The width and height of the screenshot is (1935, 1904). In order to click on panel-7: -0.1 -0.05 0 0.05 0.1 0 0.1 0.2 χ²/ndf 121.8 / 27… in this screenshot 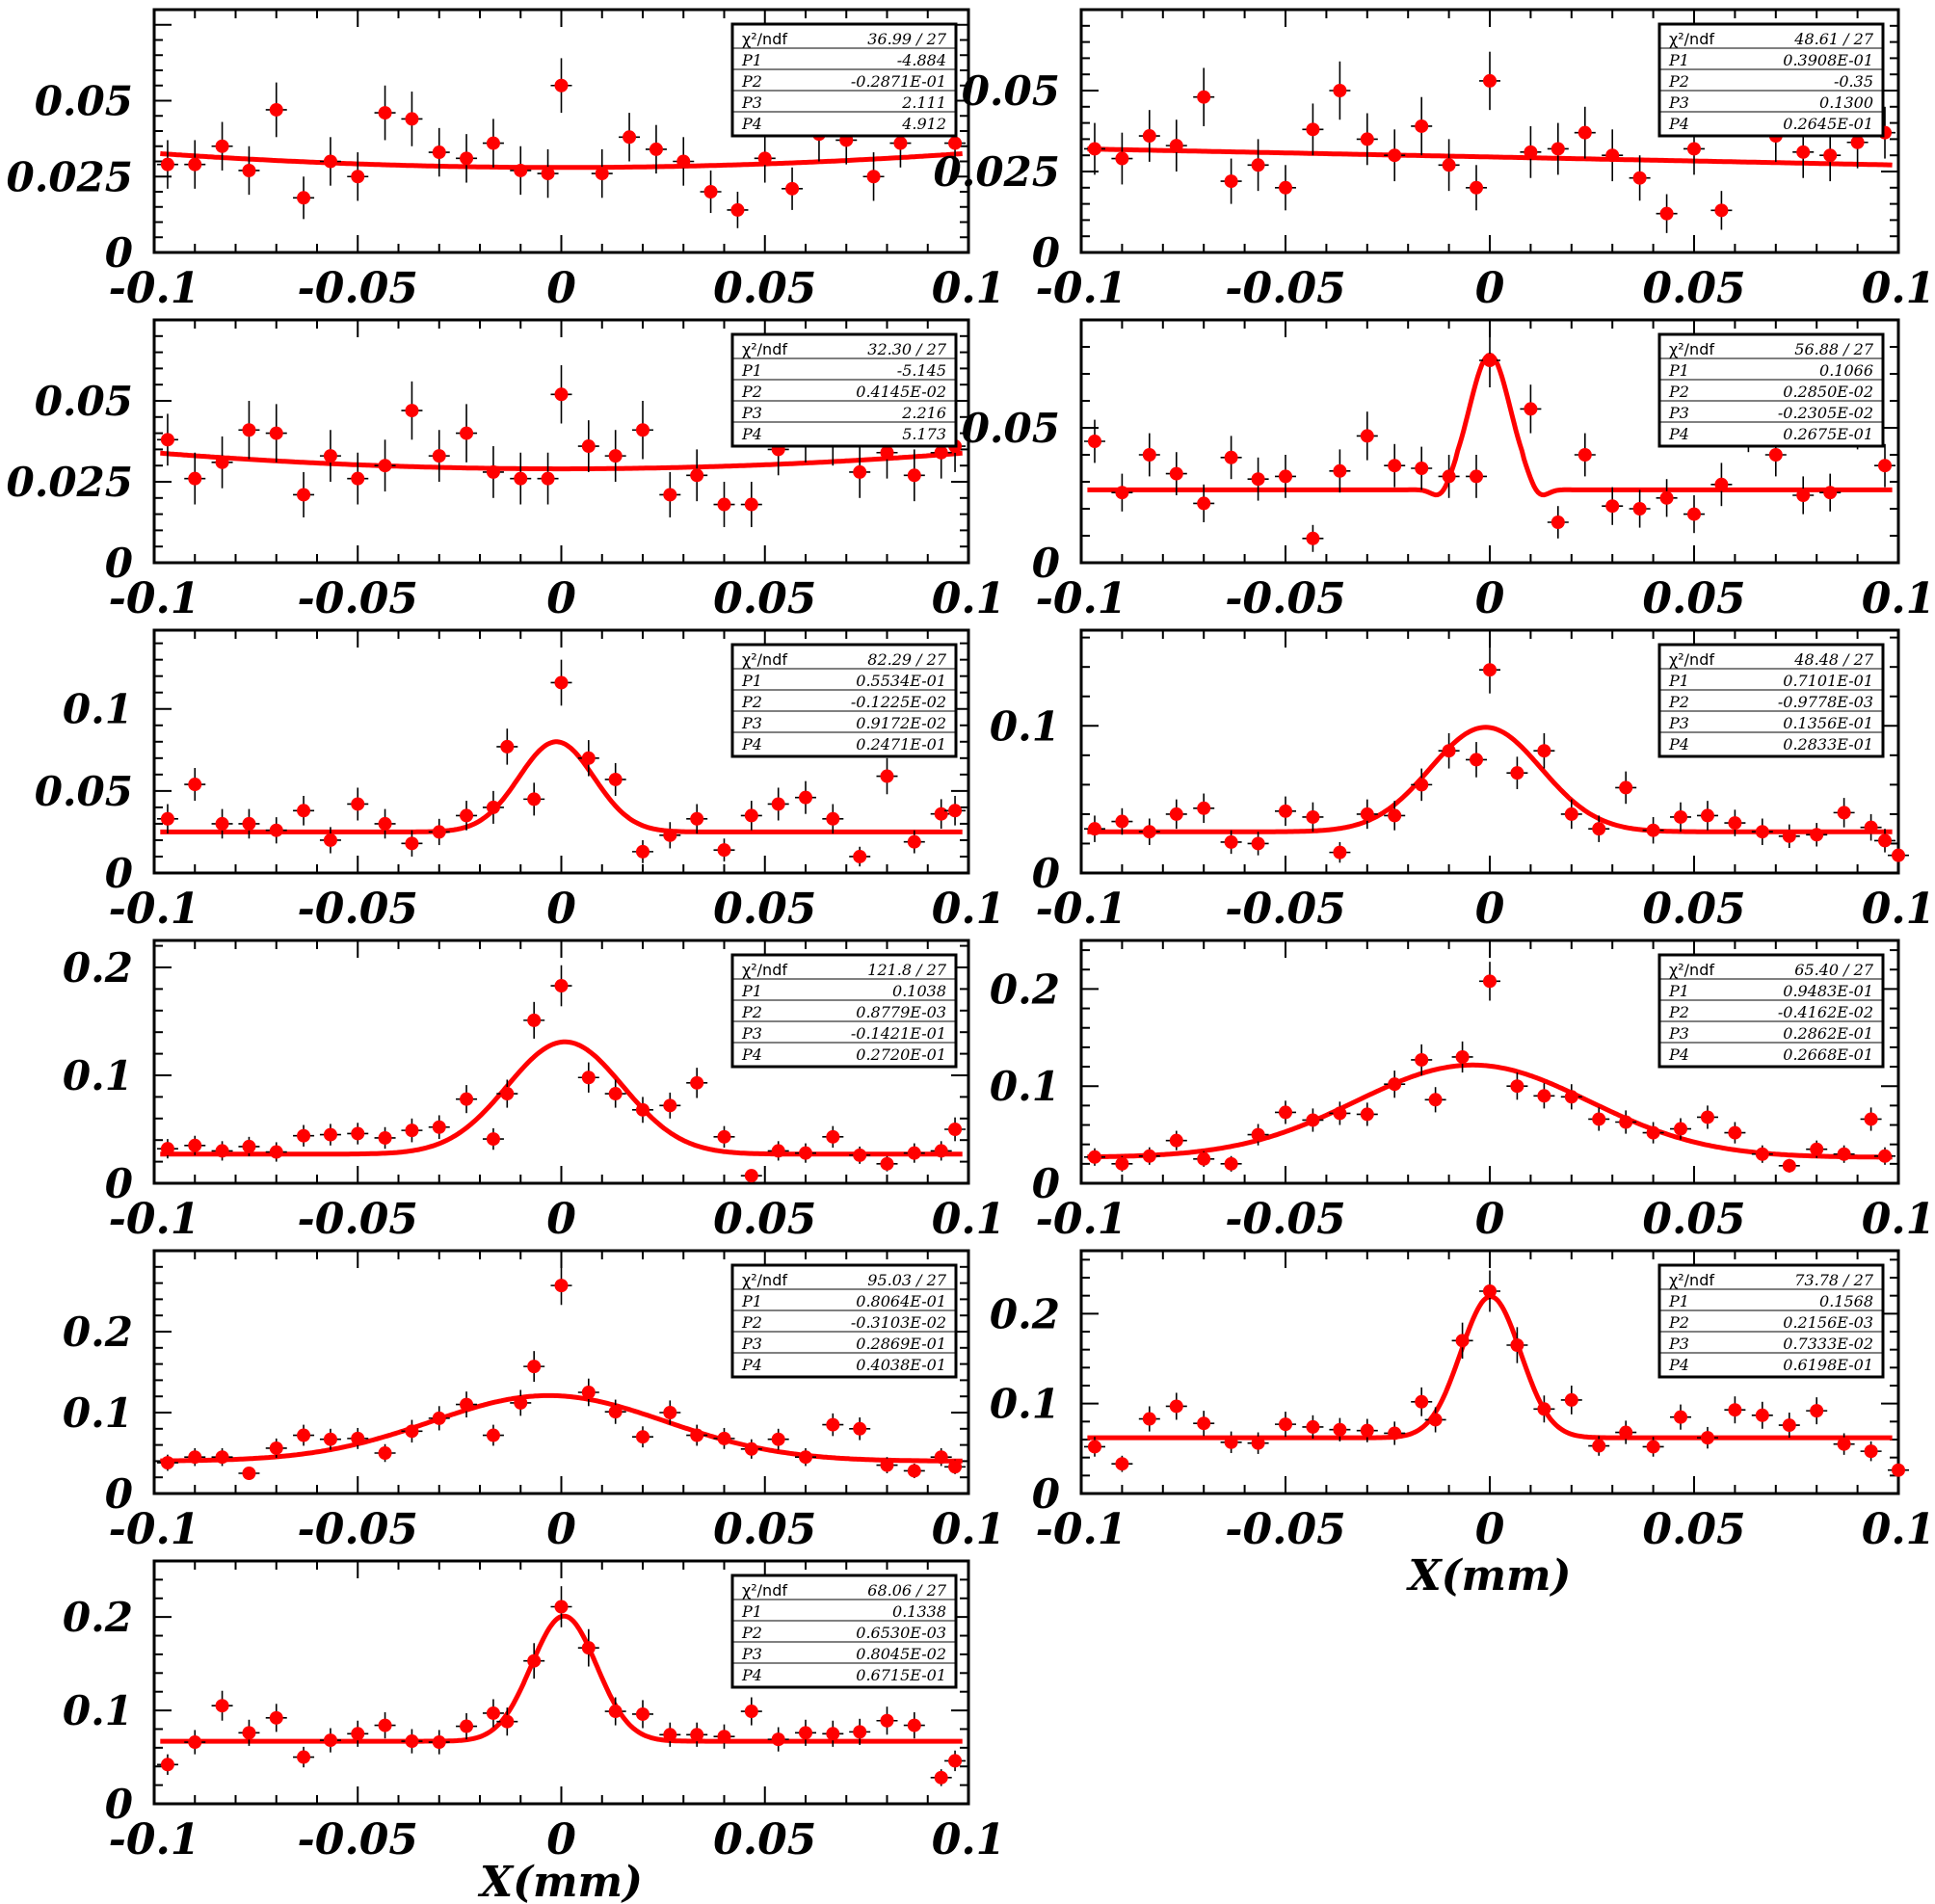, I will do `click(534, 1091)`.